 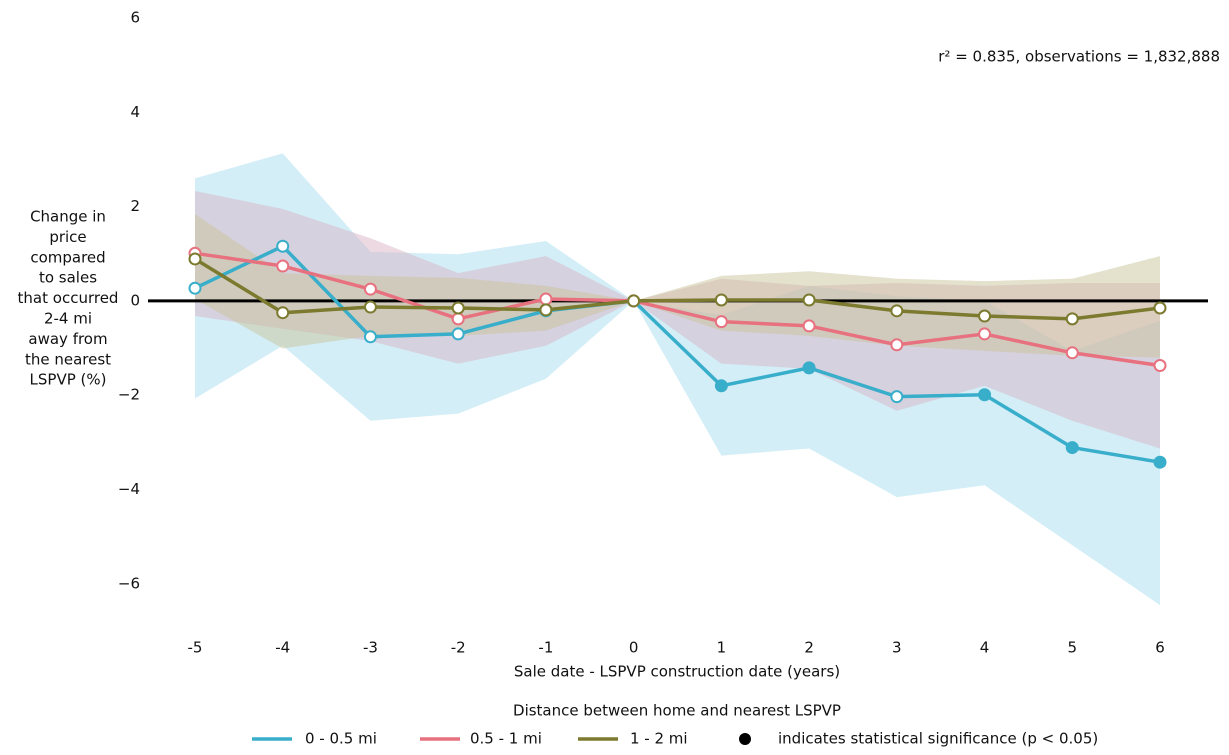 What do you see at coordinates (1079, 57) in the screenshot?
I see `annotation: r² = 0.835, observations = 1,832,888` at bounding box center [1079, 57].